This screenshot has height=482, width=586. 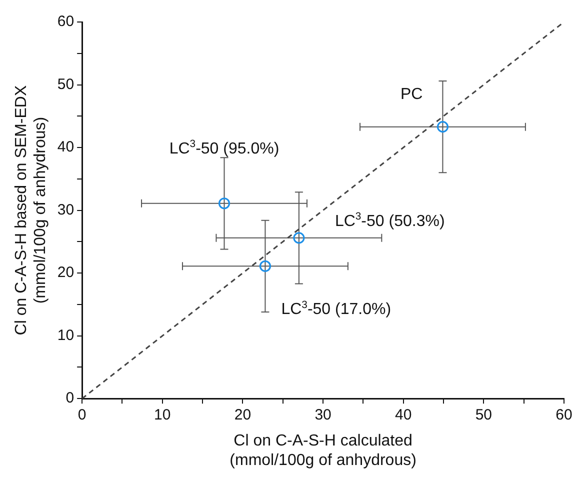 I want to click on x-tick-label: 30, so click(x=323, y=415).